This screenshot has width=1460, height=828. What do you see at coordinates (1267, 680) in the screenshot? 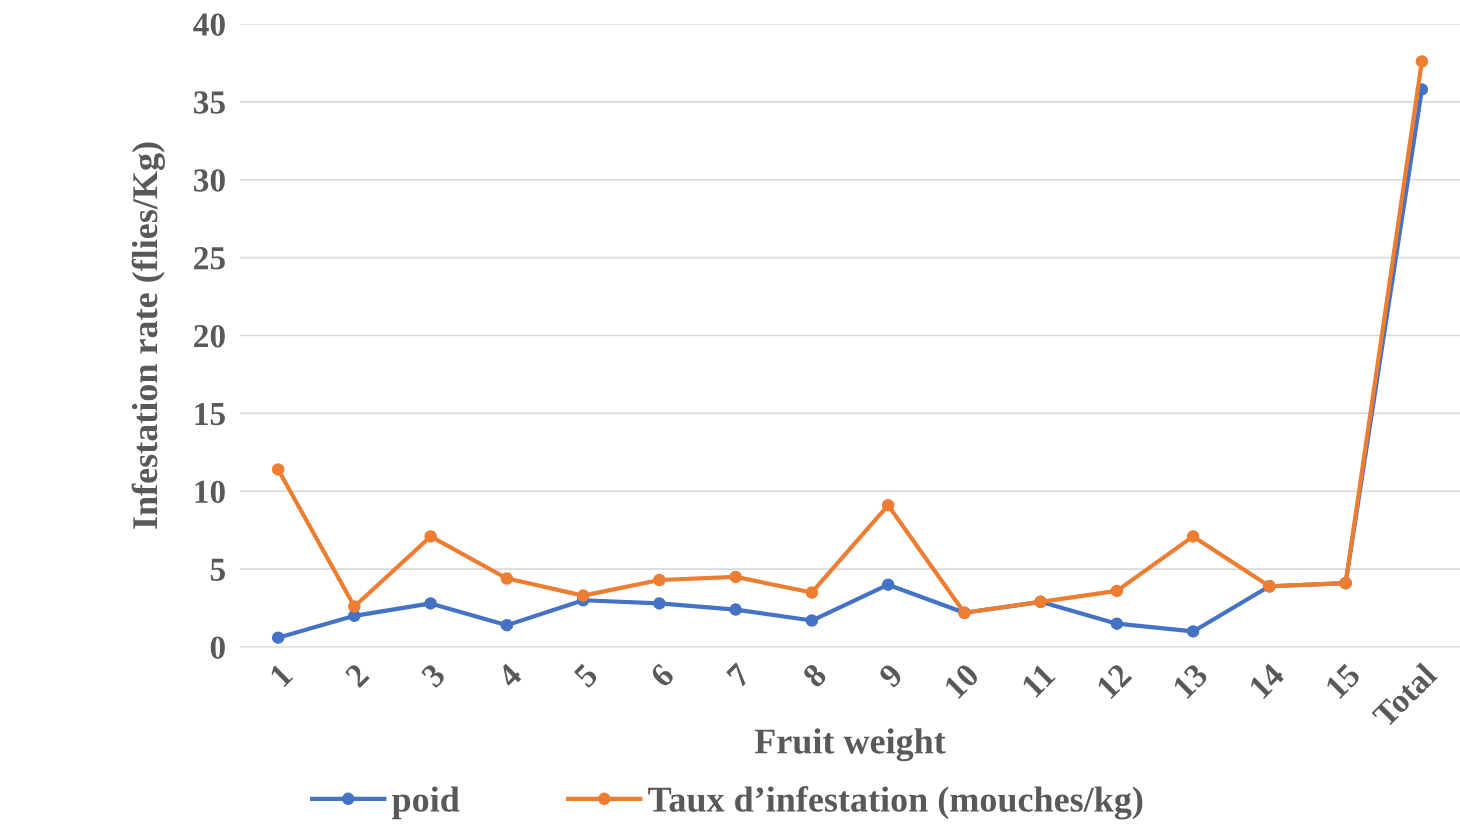
I see `x-tick-label: 14` at bounding box center [1267, 680].